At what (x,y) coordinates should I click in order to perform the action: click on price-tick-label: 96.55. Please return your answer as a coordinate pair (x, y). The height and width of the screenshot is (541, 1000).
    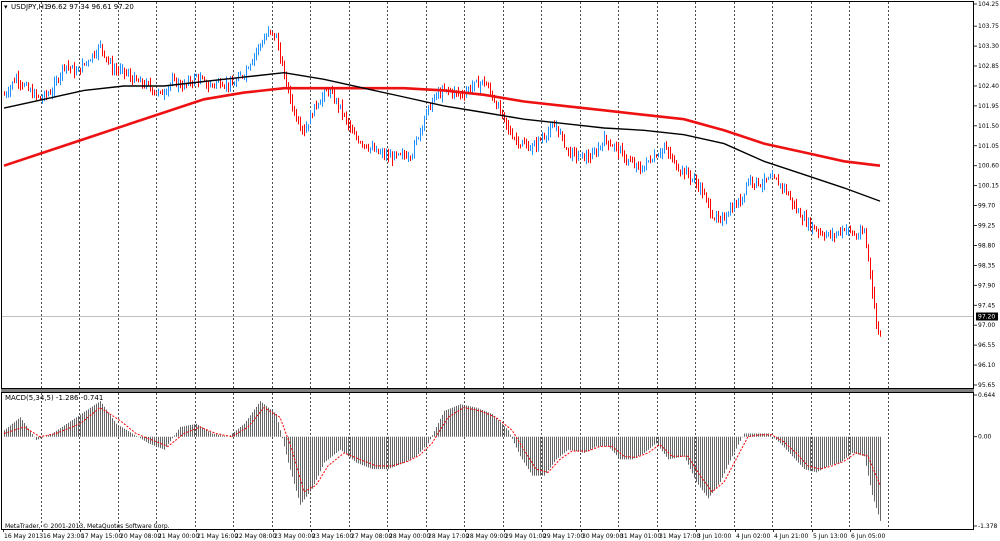
    Looking at the image, I should click on (986, 345).